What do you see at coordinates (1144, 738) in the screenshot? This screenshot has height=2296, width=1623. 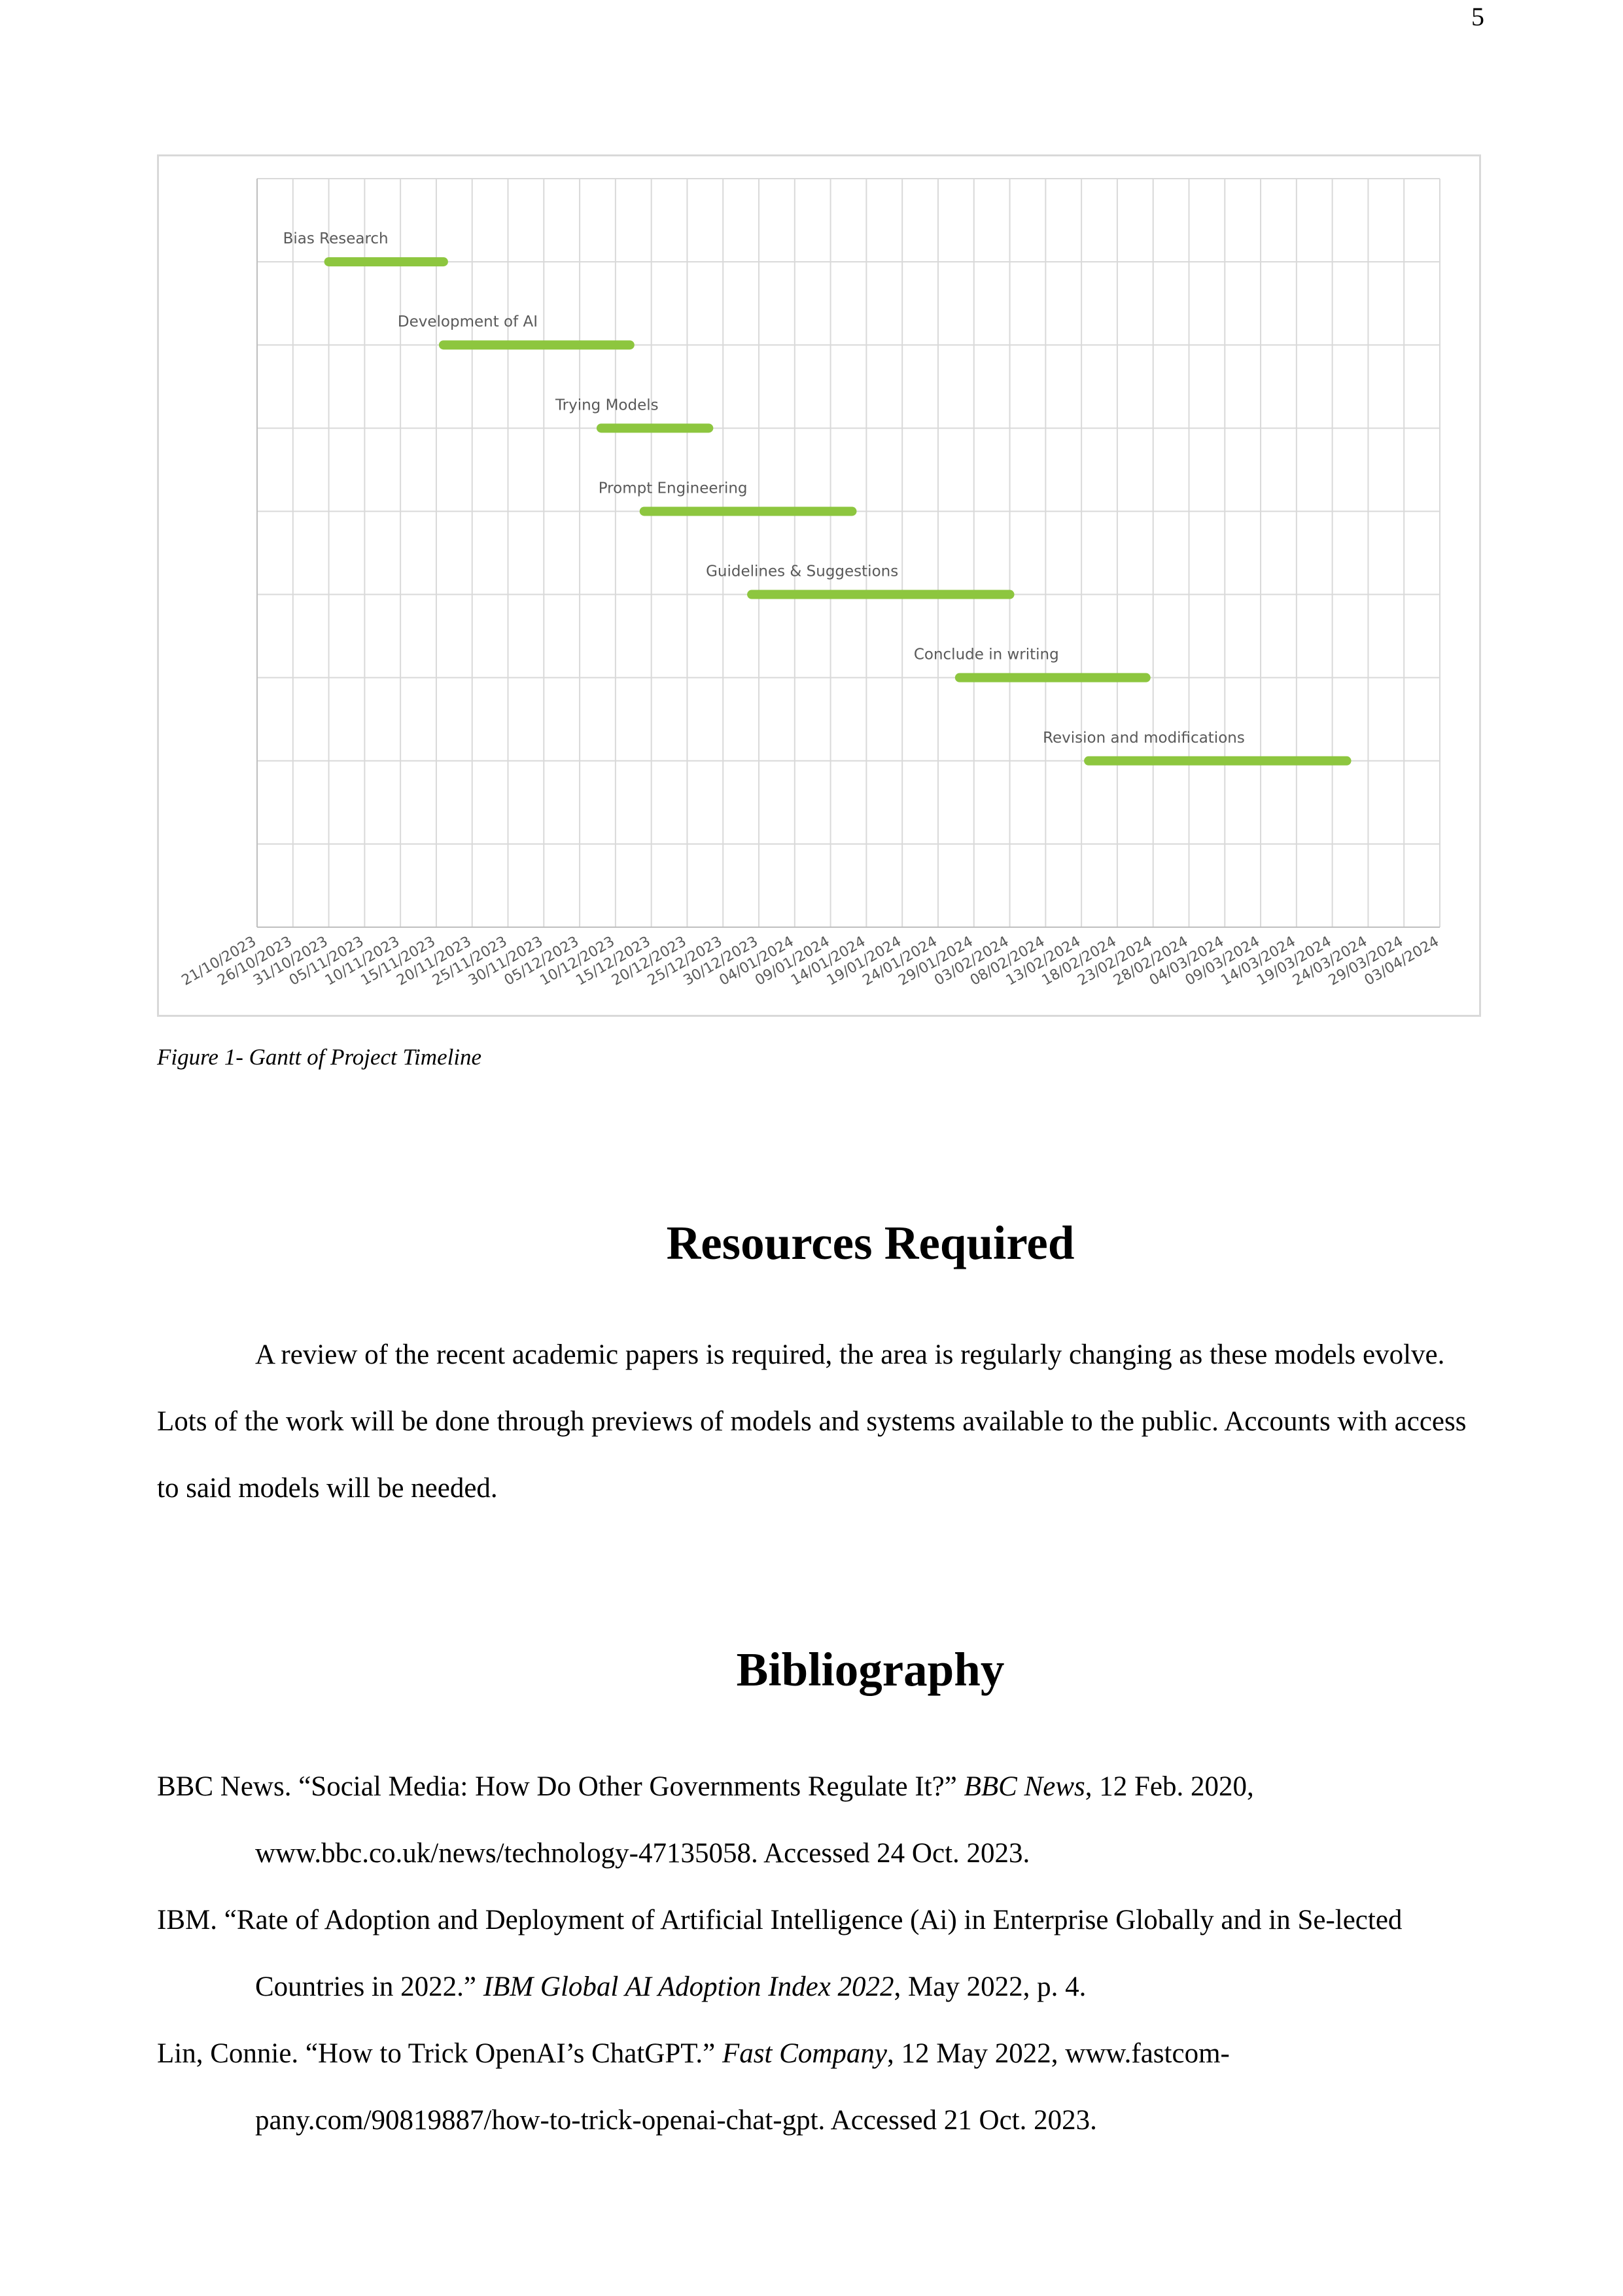 I see `task-label: Revision and modifications` at bounding box center [1144, 738].